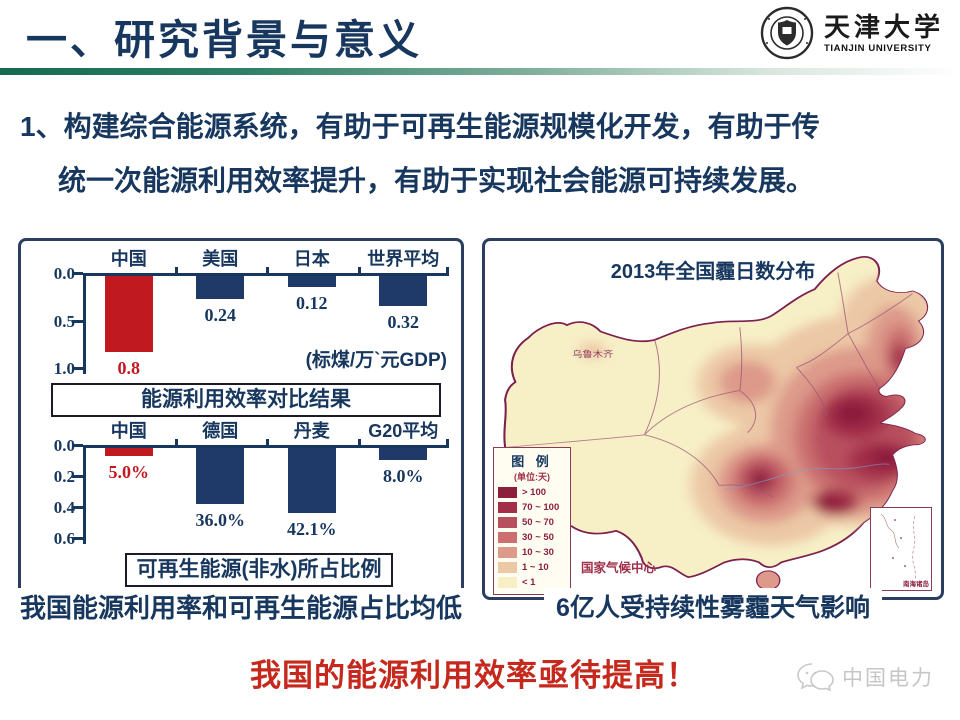  Describe the element at coordinates (807, 477) in the screenshot. I see `yangtze-river-line` at that location.